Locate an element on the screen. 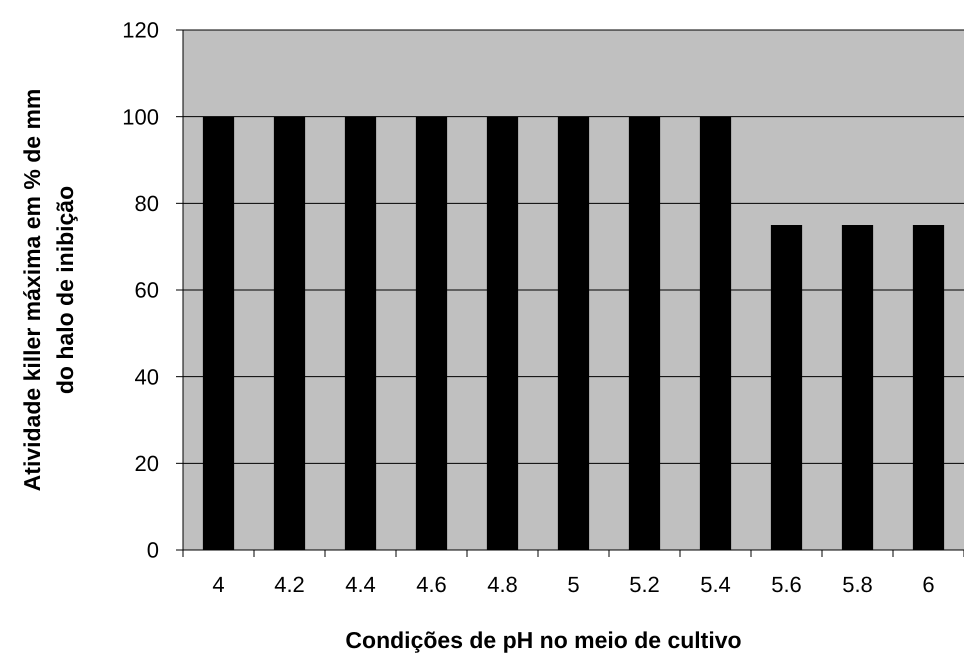  y-tick-label: 60 is located at coordinates (146, 290).